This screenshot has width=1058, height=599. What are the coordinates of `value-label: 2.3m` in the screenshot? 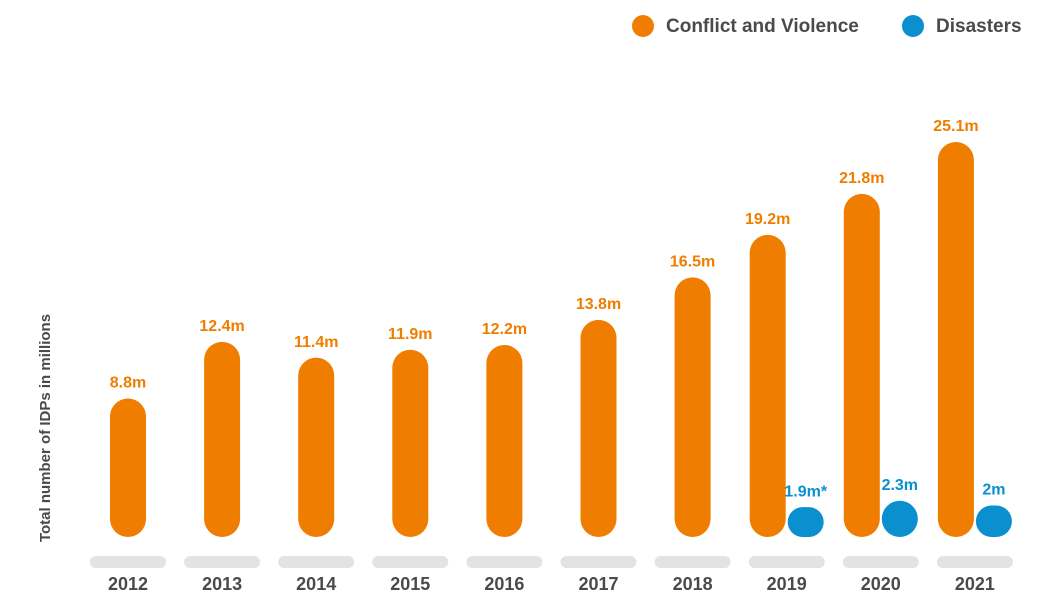 It's located at (900, 485).